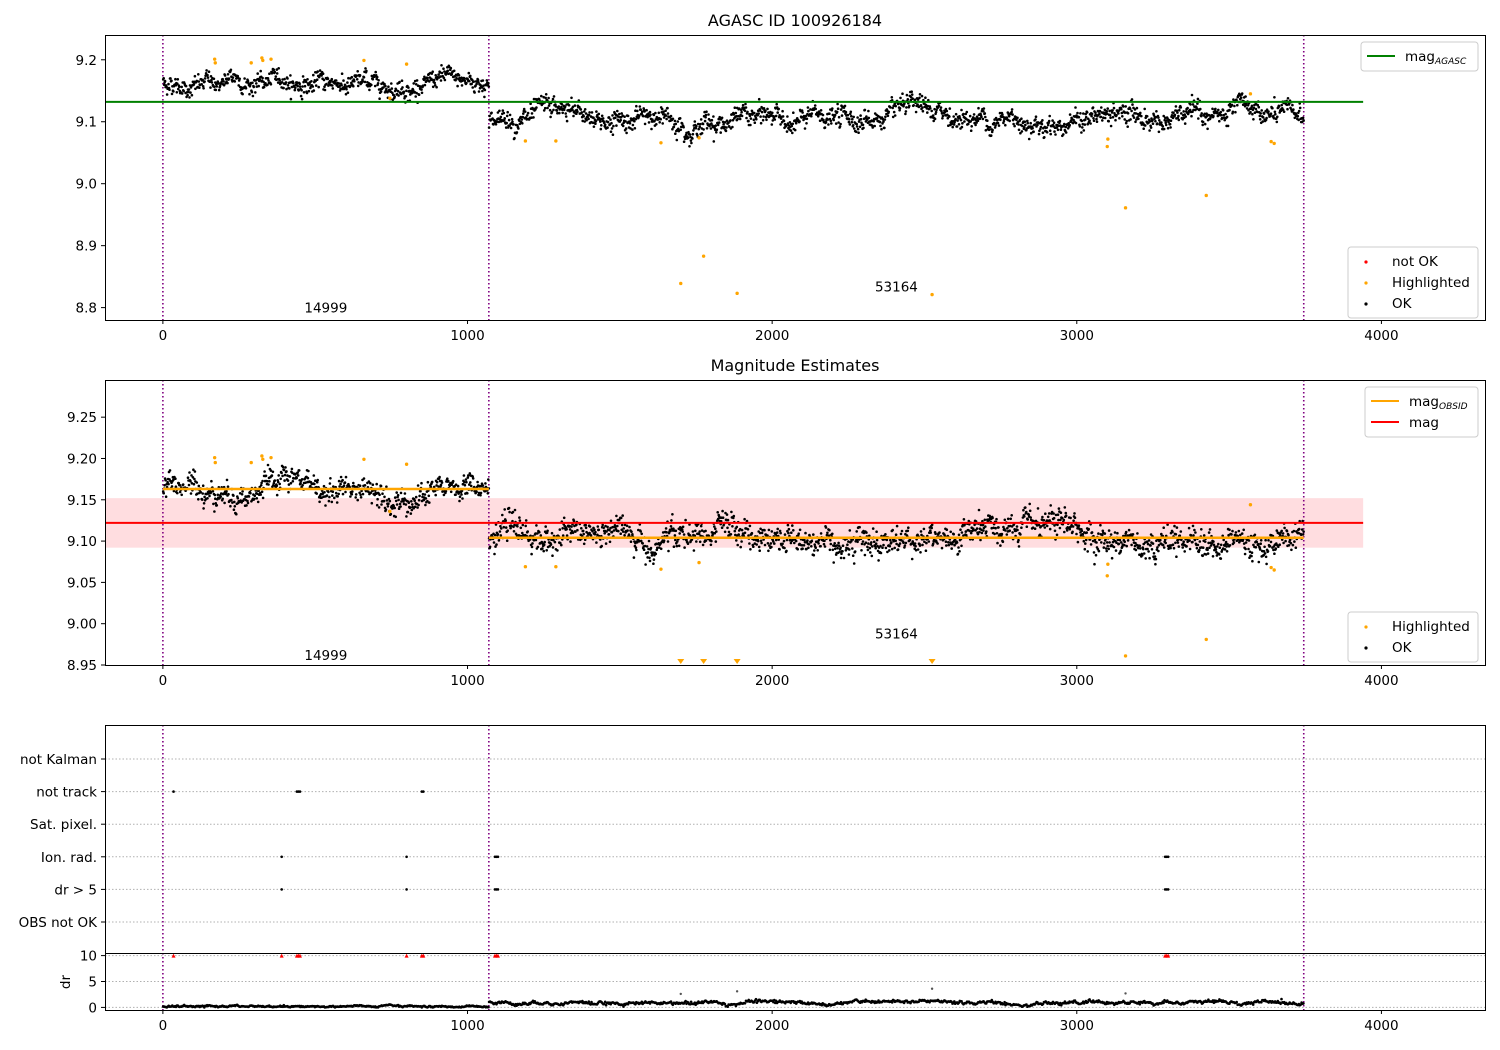 This screenshot has height=1050, width=1500. Describe the element at coordinates (932, 661) in the screenshot. I see `out-of-range-marker` at that location.